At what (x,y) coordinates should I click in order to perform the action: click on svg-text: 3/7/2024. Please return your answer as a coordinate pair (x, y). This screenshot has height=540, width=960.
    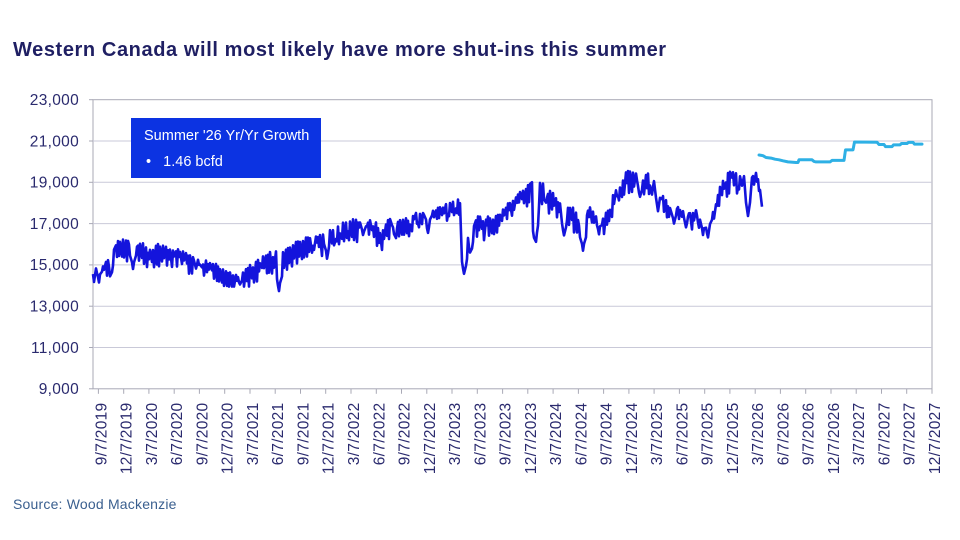
    Looking at the image, I should click on (556, 433).